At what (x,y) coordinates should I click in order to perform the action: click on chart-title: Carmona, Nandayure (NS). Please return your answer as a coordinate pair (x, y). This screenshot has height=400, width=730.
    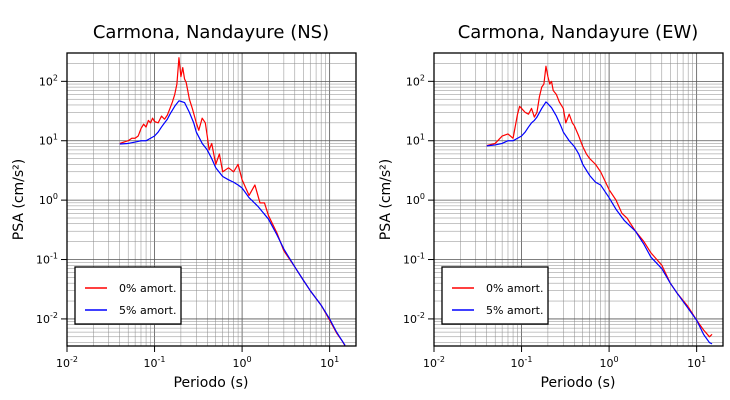
    Looking at the image, I should click on (211, 32).